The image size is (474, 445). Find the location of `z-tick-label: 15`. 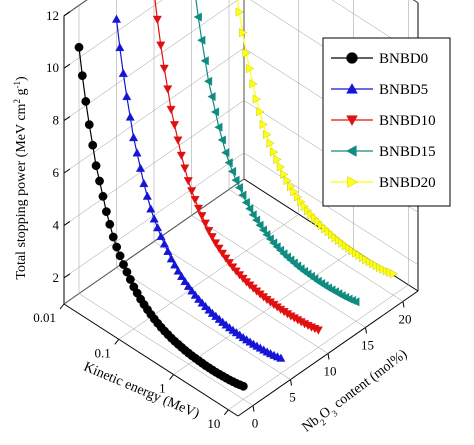

z-tick-label: 15 is located at coordinates (367, 344).